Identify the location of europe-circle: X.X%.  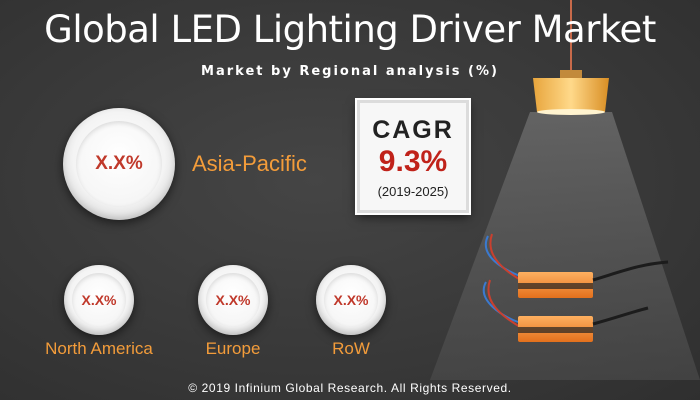
(233, 300).